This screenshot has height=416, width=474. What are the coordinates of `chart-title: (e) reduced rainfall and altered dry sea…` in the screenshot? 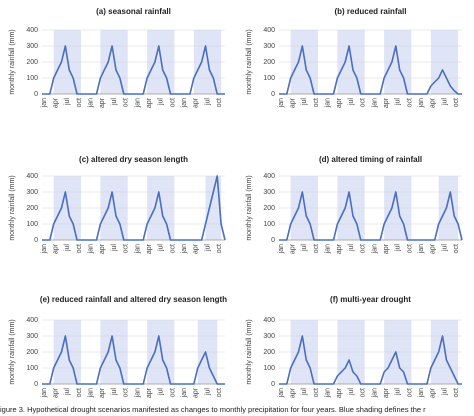 It's located at (133, 299).